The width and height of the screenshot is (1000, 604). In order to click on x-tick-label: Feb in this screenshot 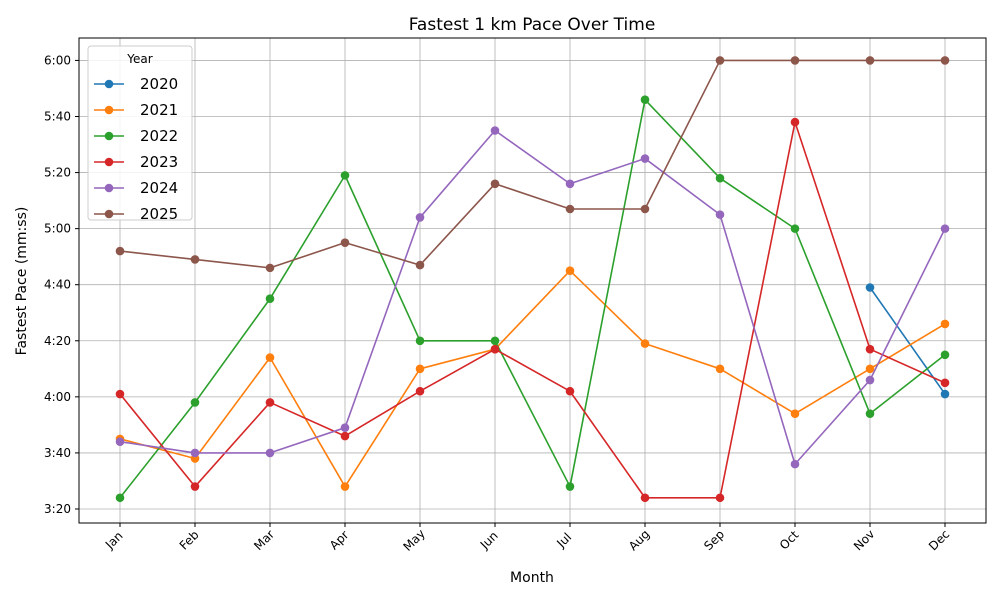, I will do `click(189, 540)`.